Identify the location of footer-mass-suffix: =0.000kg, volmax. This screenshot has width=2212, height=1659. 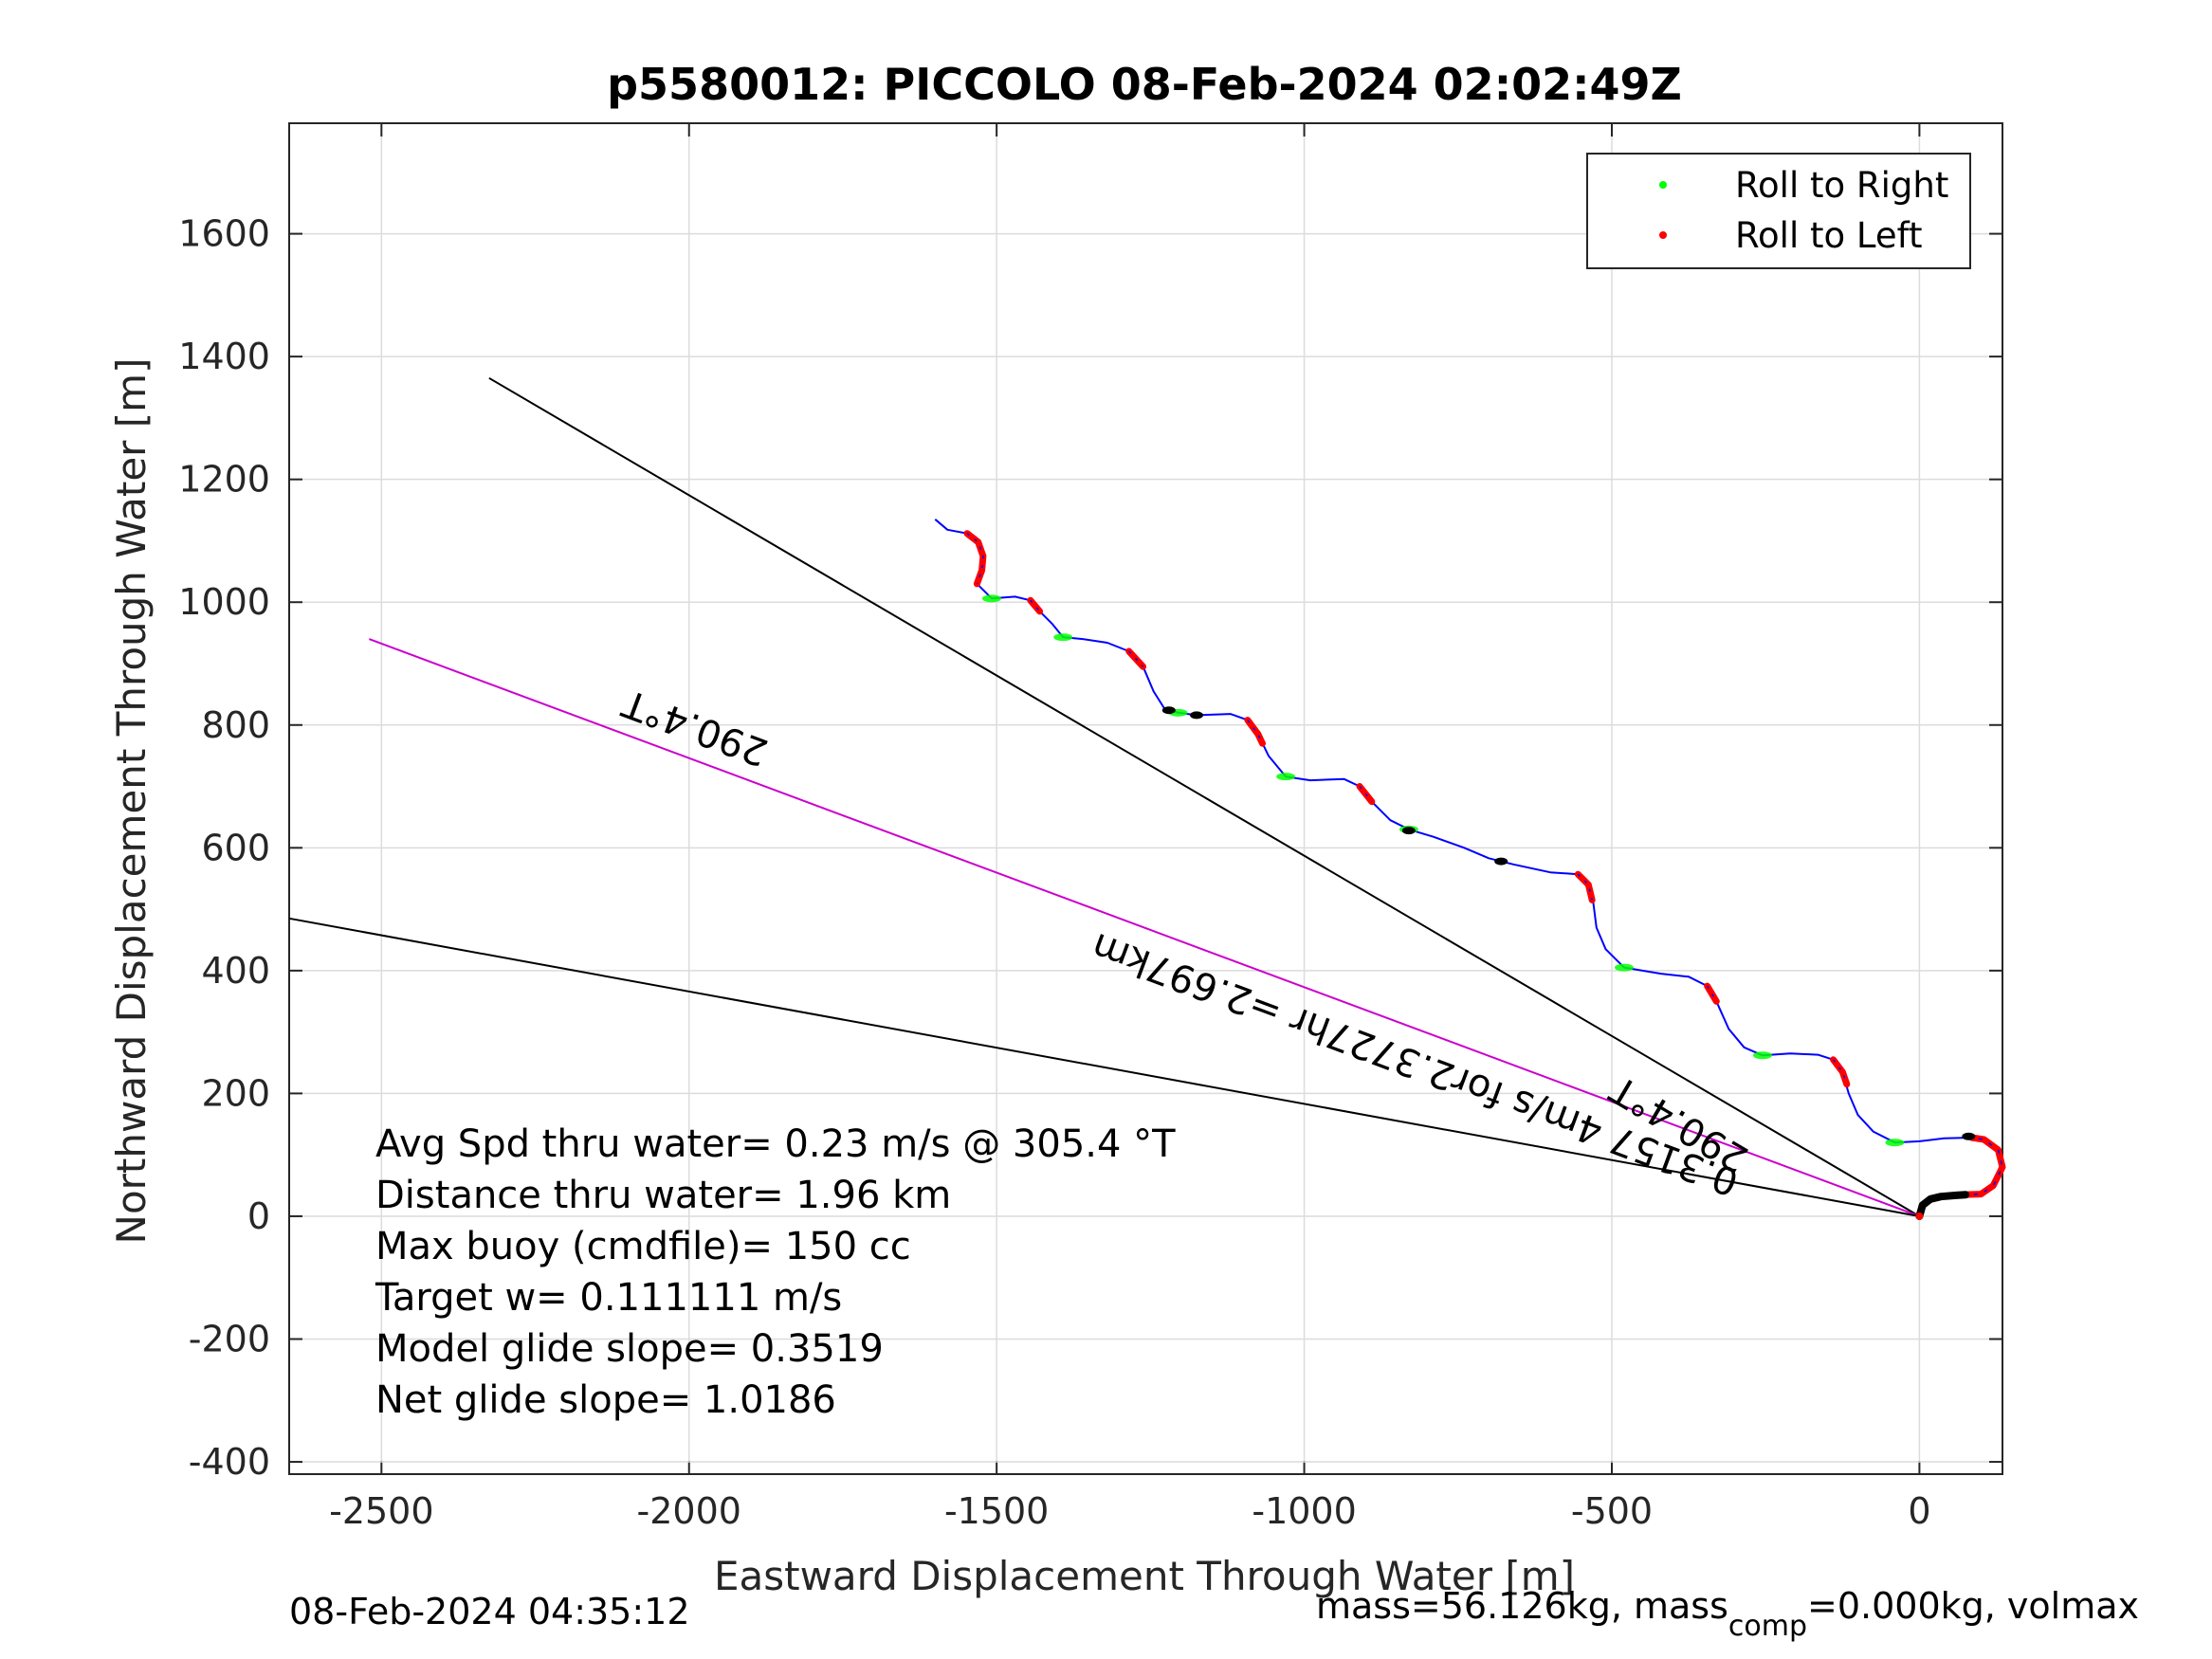
(1973, 1606).